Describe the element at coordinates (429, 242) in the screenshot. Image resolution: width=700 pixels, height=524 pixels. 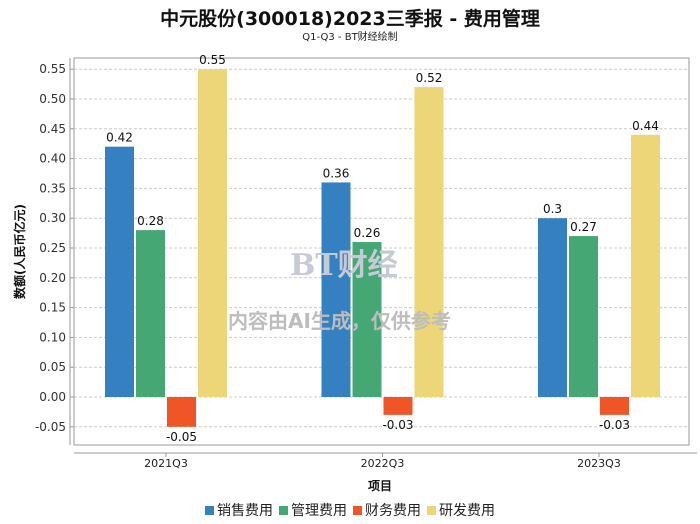
I see `bar-研发费用-2022Q3` at that location.